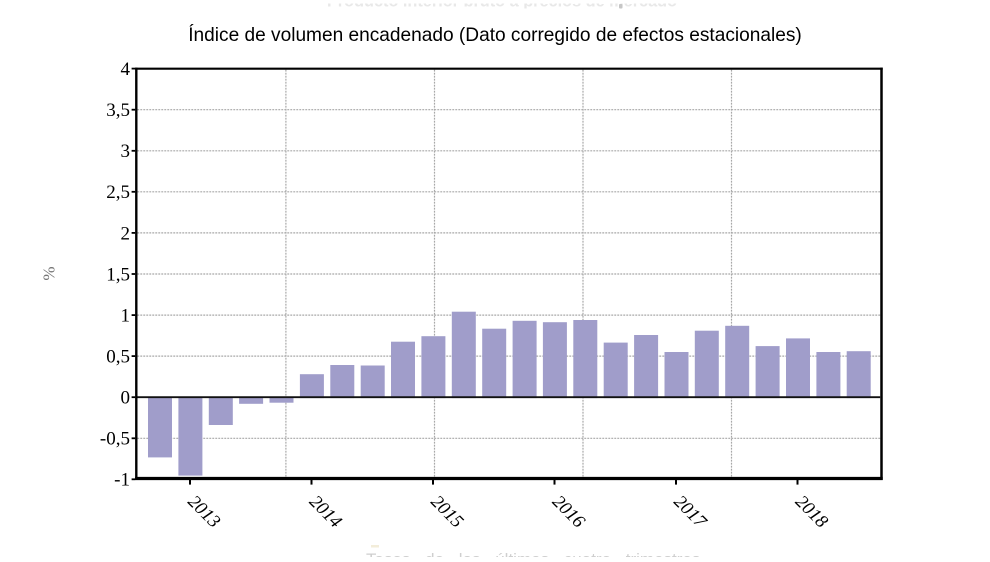  Describe the element at coordinates (126, 69) in the screenshot. I see `svg-text: 4` at that location.